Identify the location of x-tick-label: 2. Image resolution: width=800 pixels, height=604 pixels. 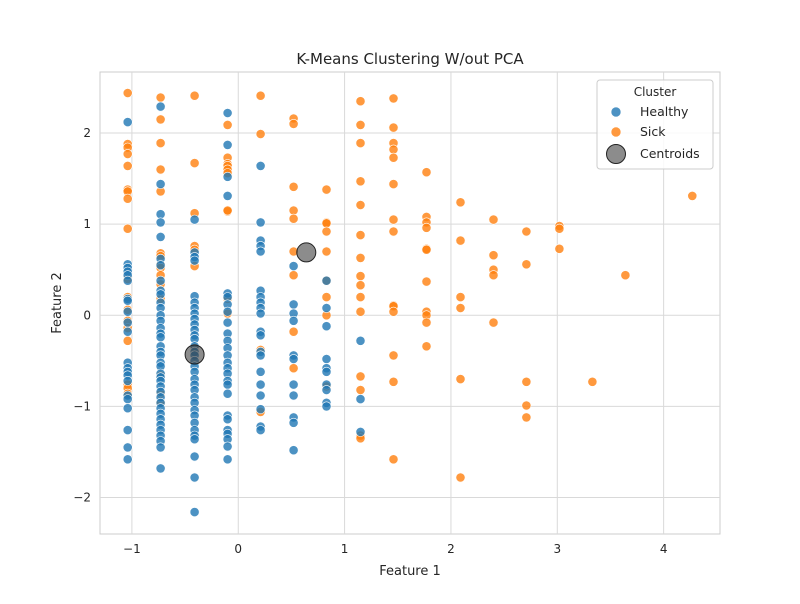
(451, 549).